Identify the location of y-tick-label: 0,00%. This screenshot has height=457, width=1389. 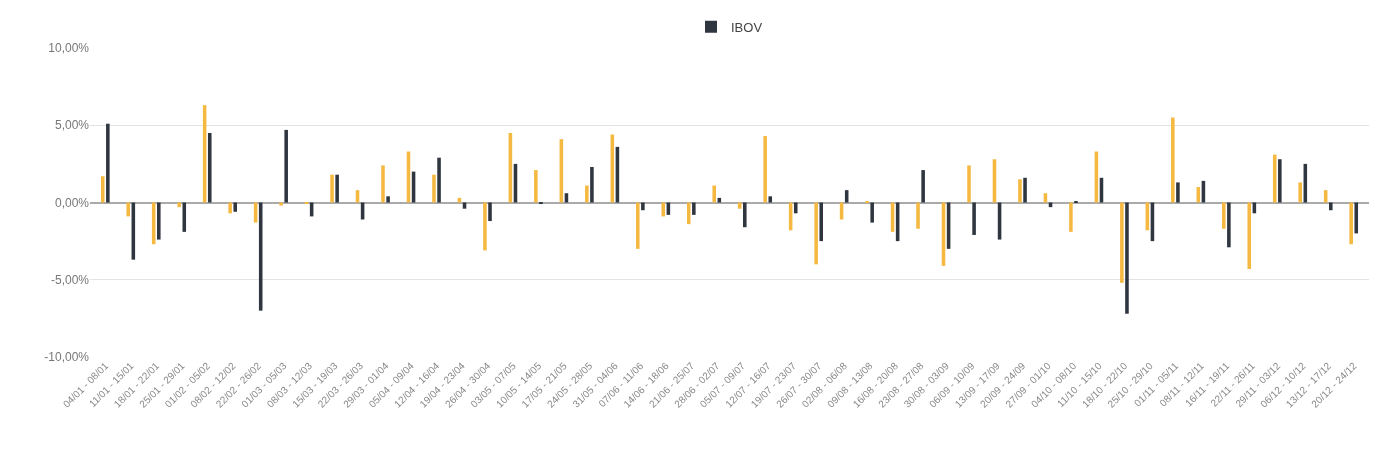
(72, 202).